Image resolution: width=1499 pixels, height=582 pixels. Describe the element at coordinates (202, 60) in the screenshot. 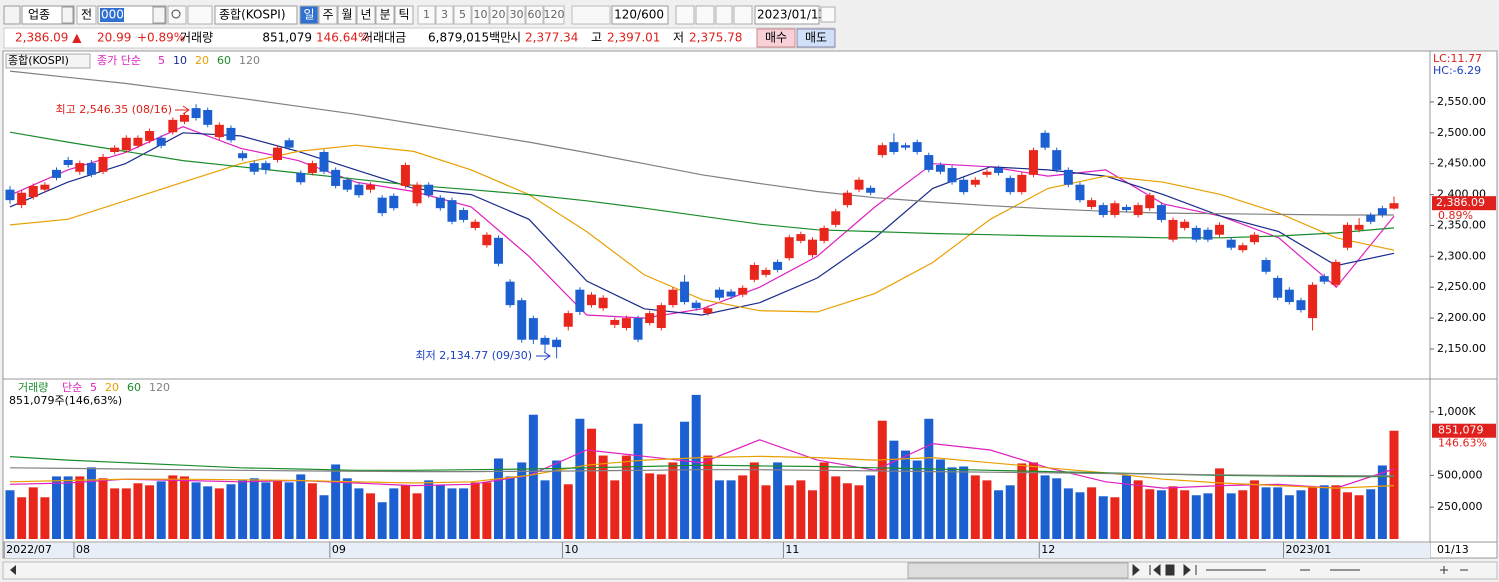

I see `legend-entry: 20` at that location.